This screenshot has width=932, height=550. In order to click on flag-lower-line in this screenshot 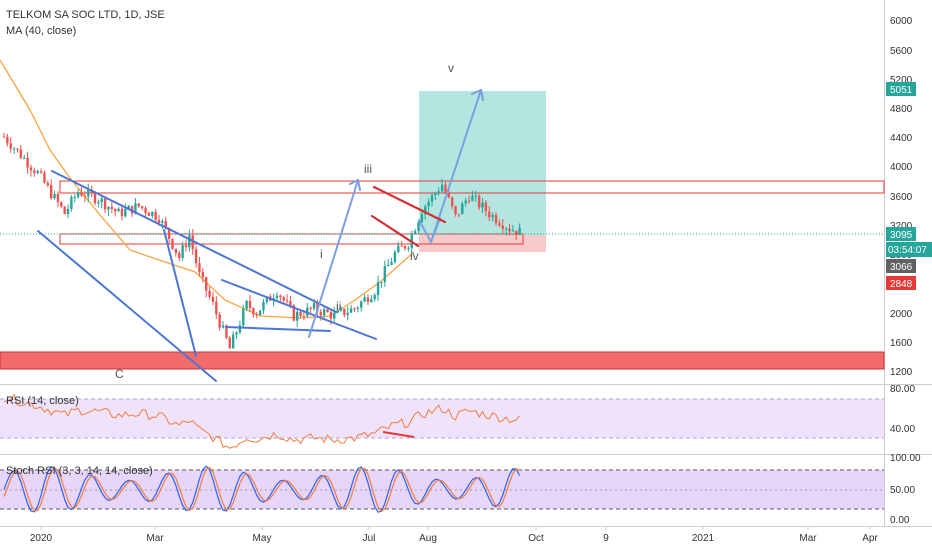, I will do `click(395, 231)`.